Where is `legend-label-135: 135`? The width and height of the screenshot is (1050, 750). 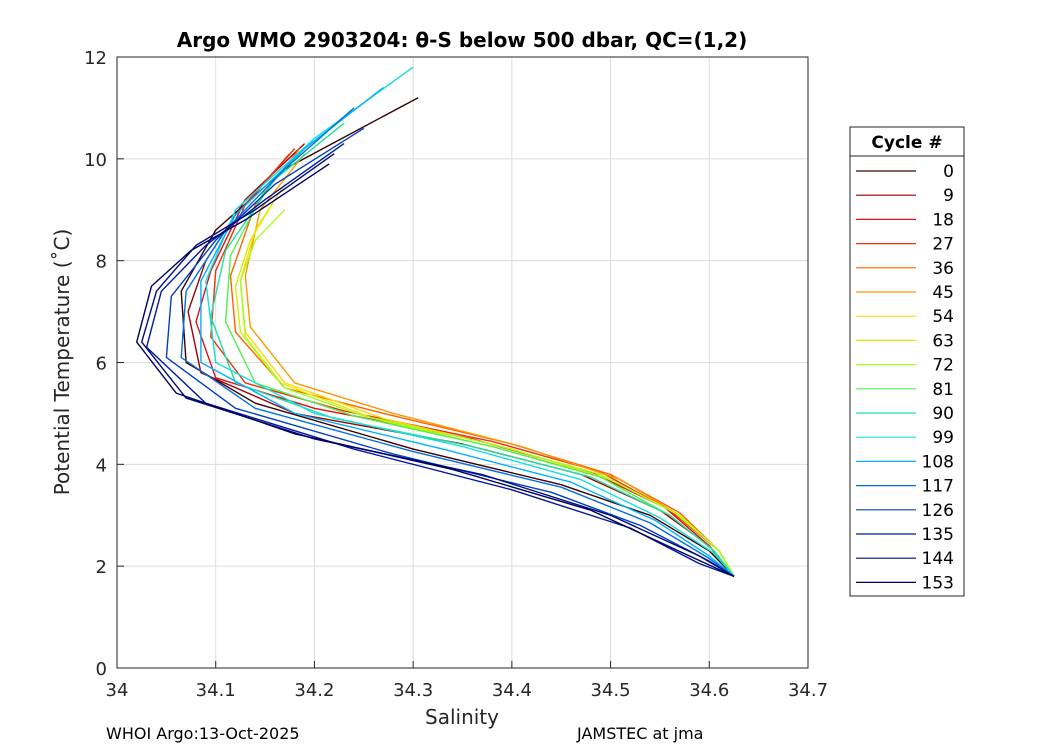 legend-label-135: 135 is located at coordinates (938, 535).